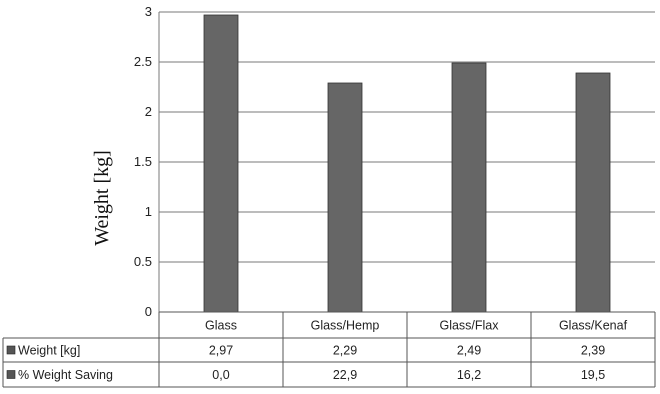 Image resolution: width=660 pixels, height=394 pixels. What do you see at coordinates (469, 187) in the screenshot?
I see `bar-glass-flax` at bounding box center [469, 187].